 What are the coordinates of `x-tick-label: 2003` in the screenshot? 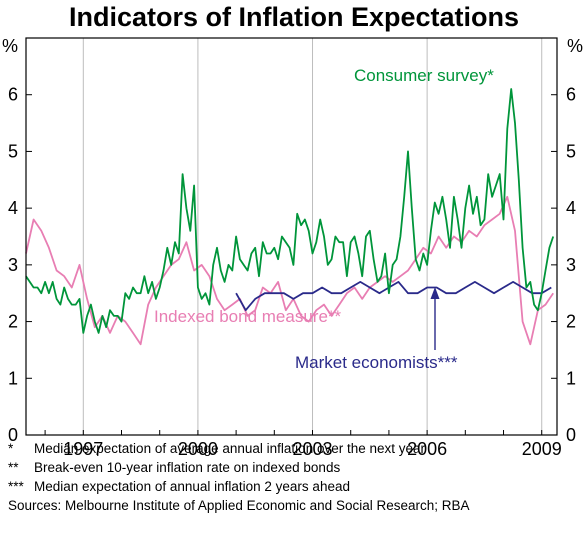 It's located at (312, 449).